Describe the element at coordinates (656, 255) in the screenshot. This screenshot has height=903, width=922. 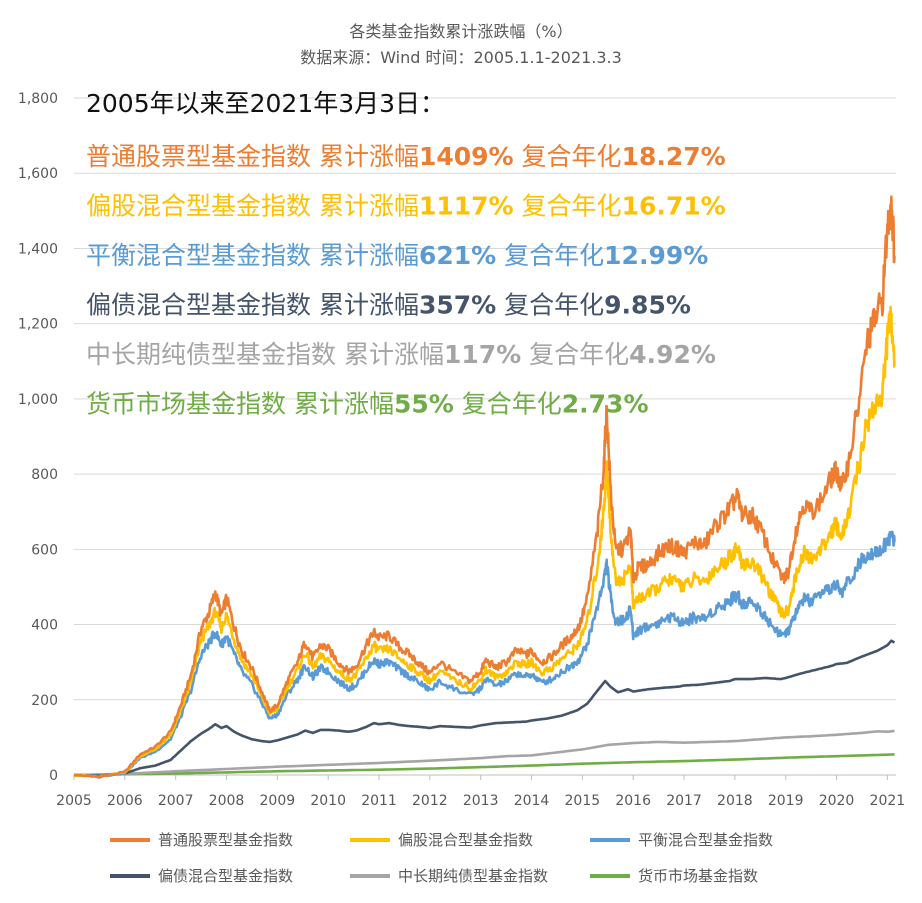
I see `annotation-value: 12.99%` at that location.